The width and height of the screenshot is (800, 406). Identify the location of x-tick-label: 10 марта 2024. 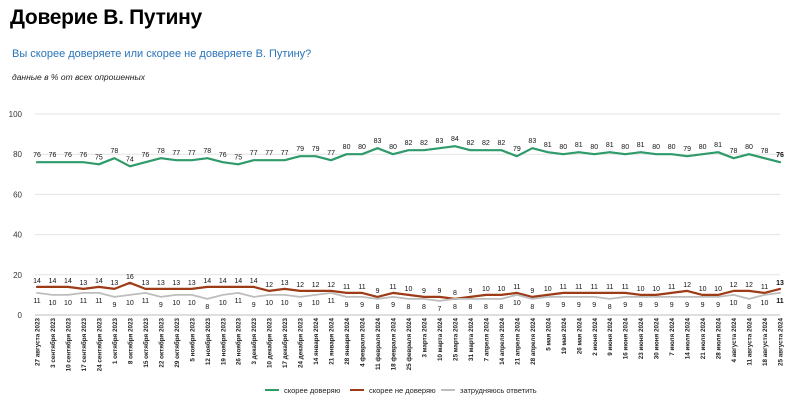
(440, 339).